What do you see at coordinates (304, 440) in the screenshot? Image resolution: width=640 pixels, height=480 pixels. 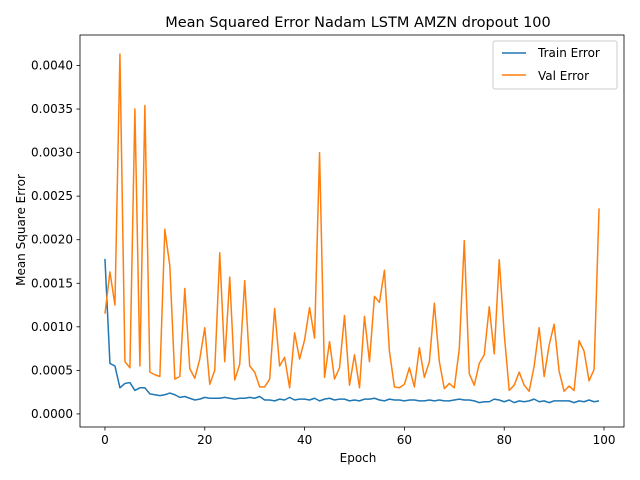 I see `x-tick-label: 40` at bounding box center [304, 440].